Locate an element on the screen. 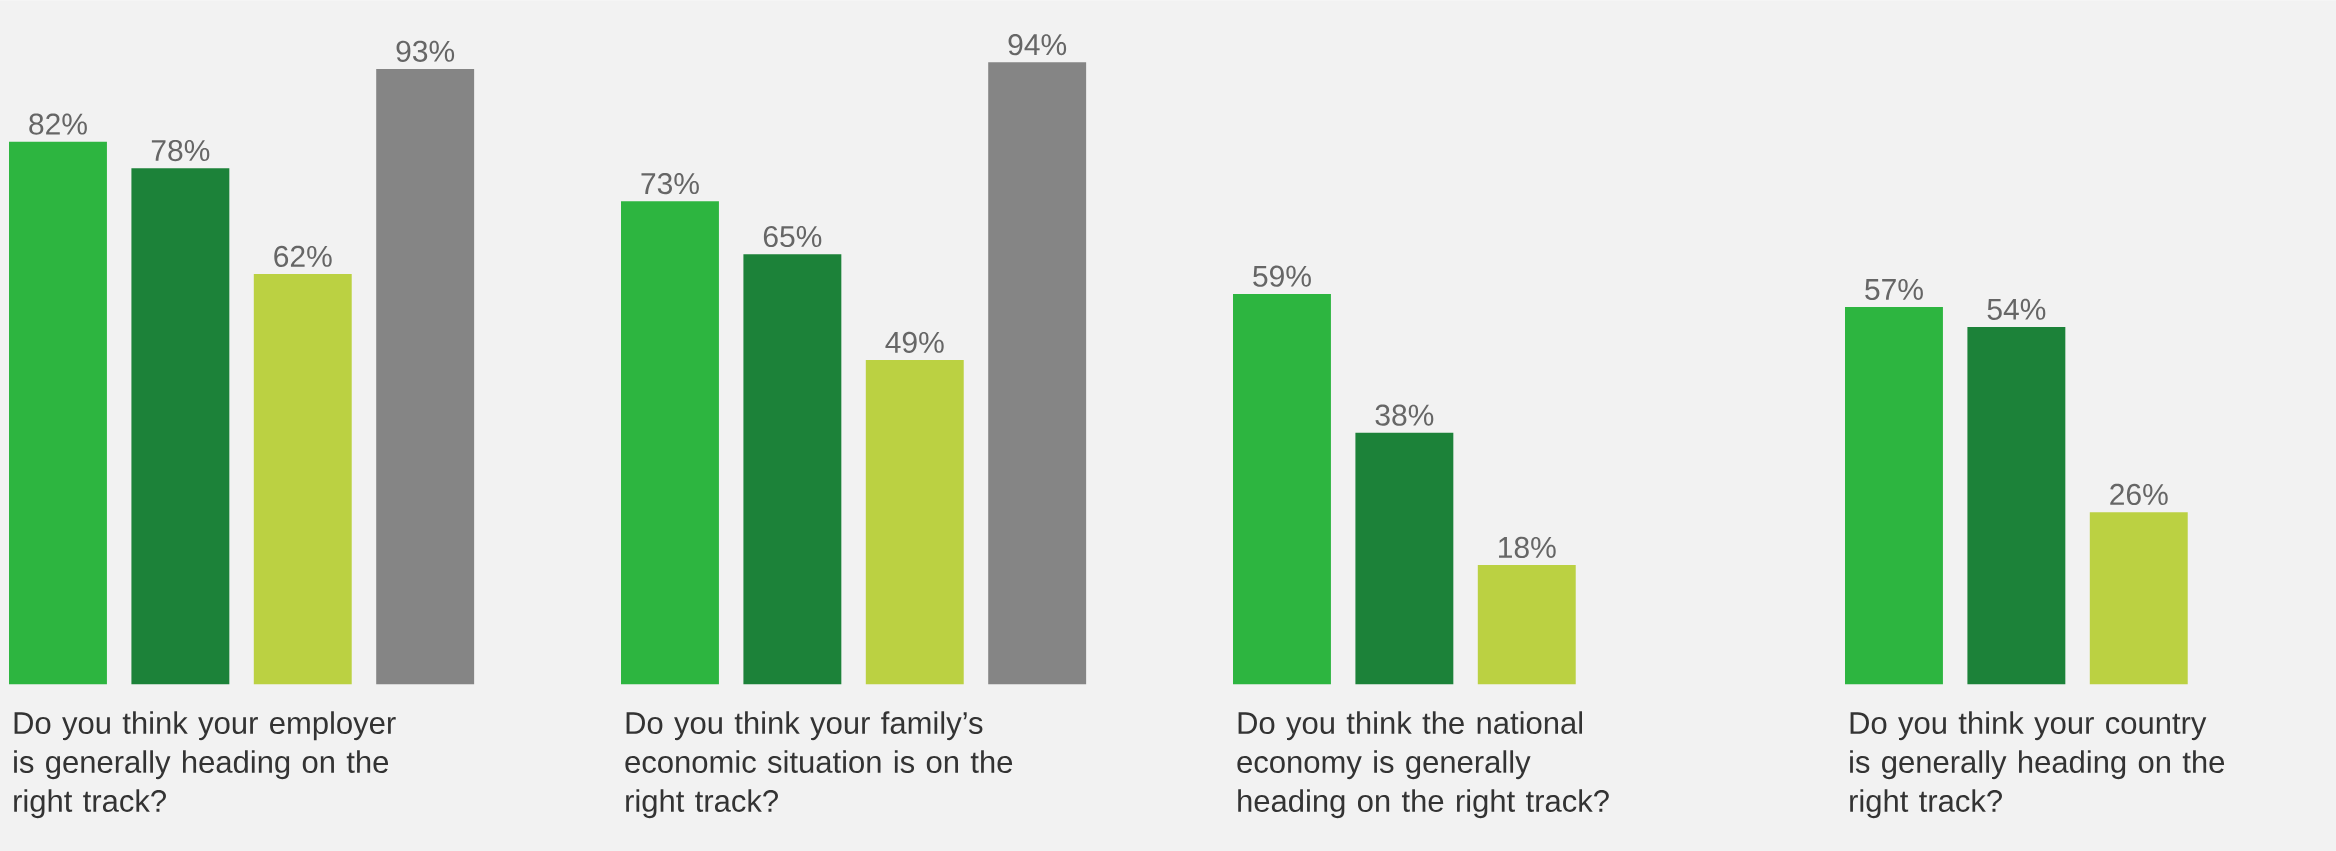  data-label: 78% is located at coordinates (180, 150).